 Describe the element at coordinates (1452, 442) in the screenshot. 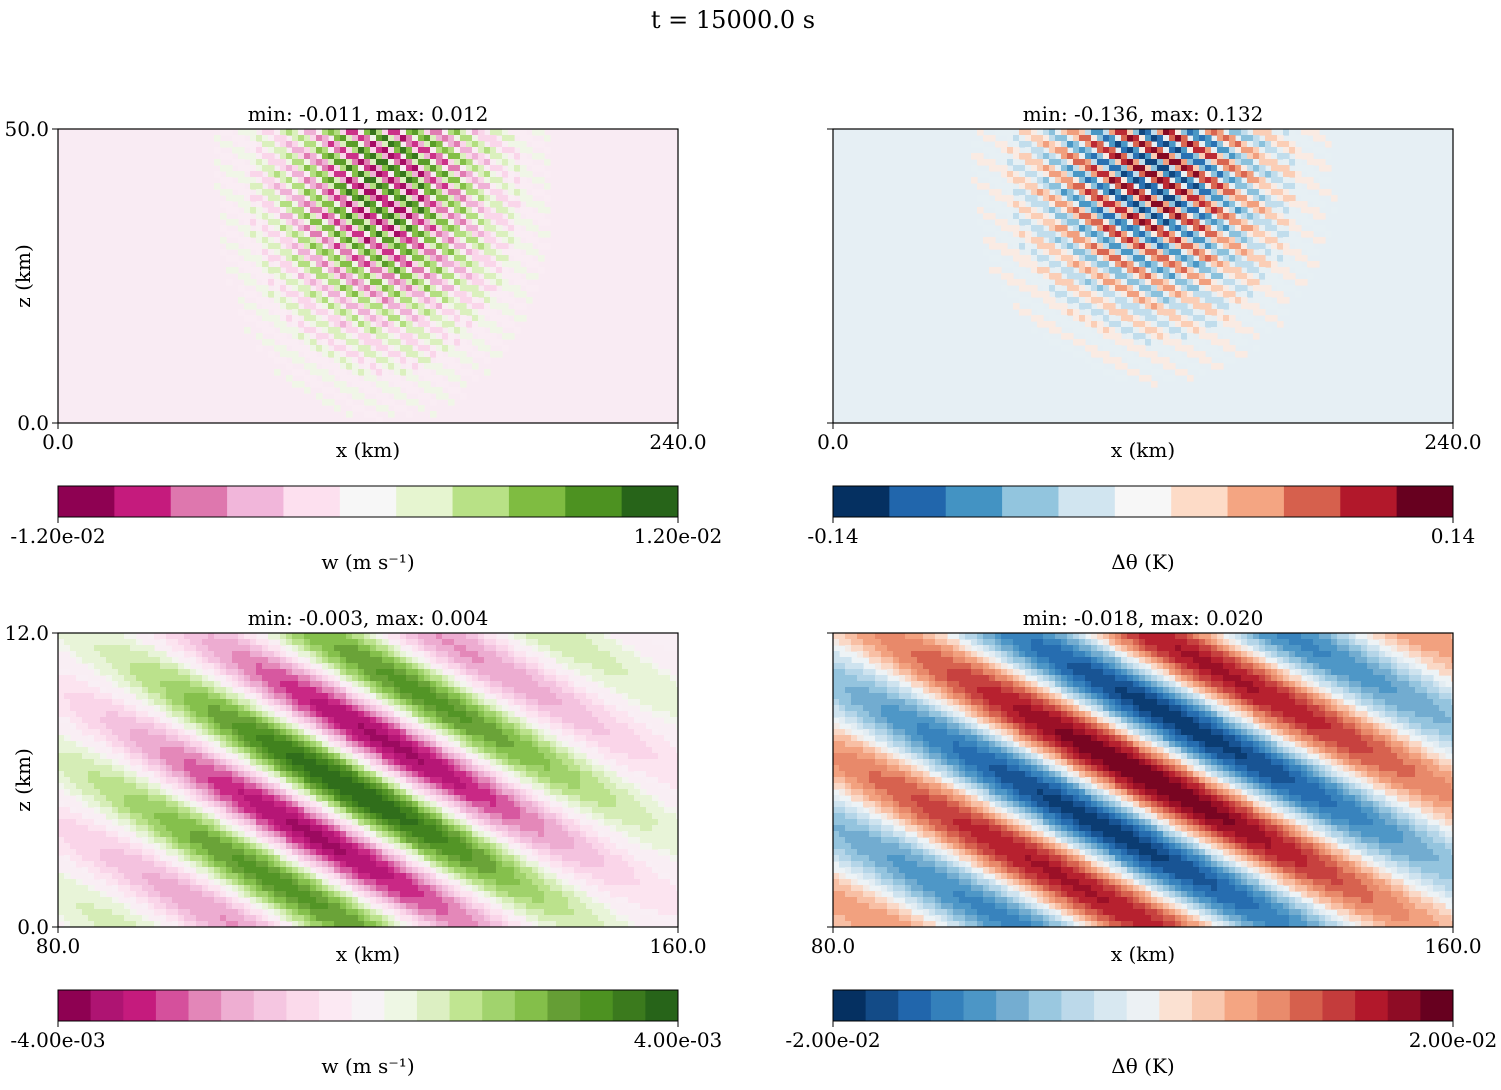

I see `x-tick-label: 240.0` at that location.